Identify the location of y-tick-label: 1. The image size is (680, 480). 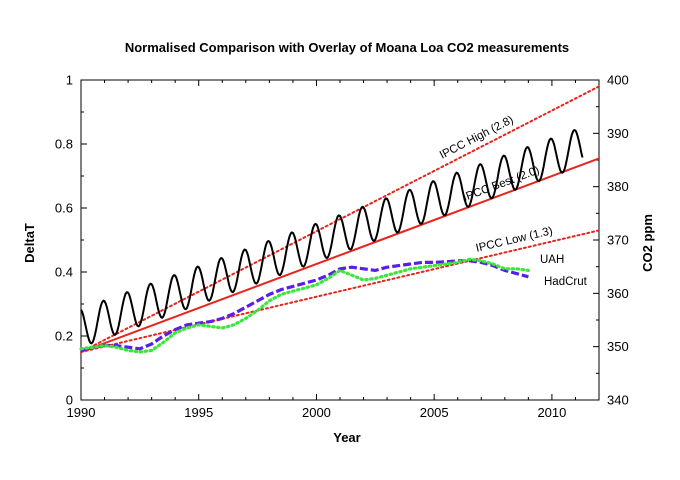
(69, 80).